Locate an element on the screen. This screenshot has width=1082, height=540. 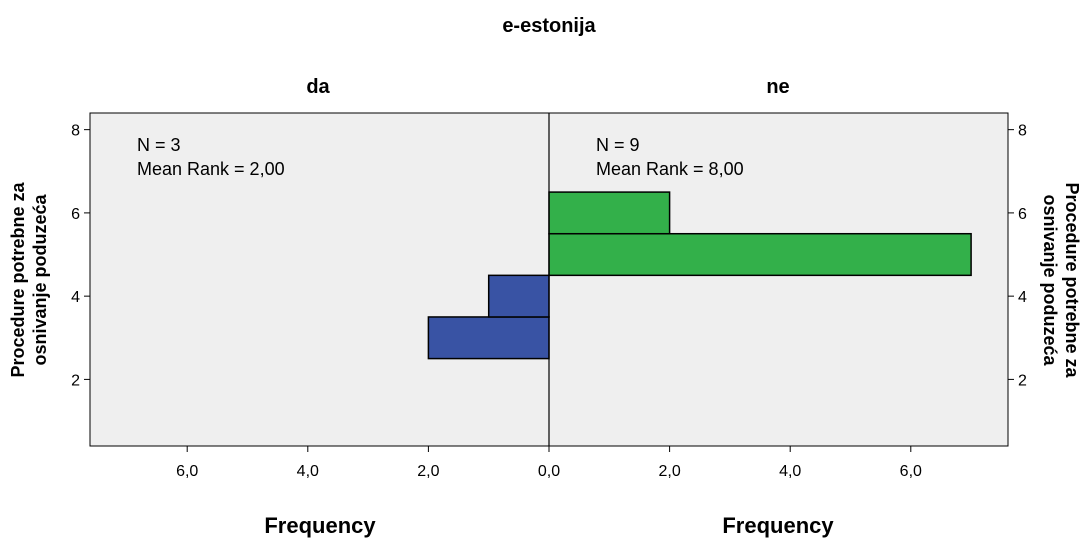
x-tick-label-ne-1: 4,0 is located at coordinates (790, 471).